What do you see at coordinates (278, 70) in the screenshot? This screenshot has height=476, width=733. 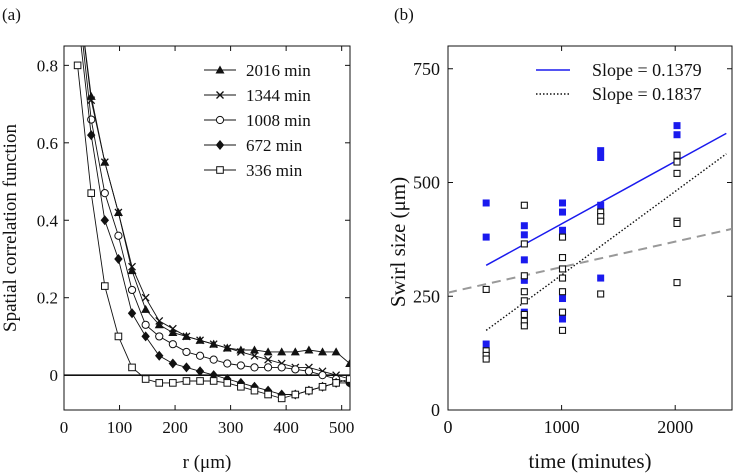 I see `legend-label: 2016 min` at bounding box center [278, 70].